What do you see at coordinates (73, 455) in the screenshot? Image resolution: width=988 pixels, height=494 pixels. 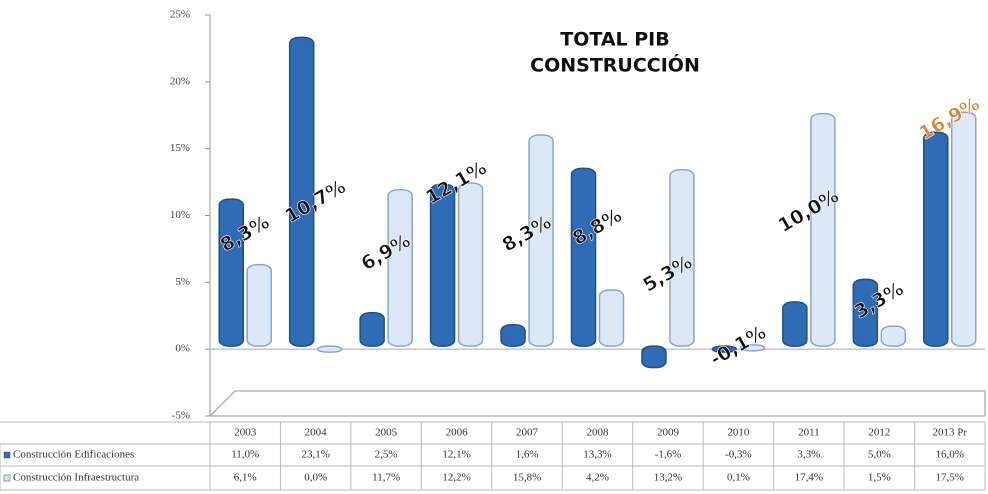 I see `legend-label: Construcción Edificaciones` at bounding box center [73, 455].